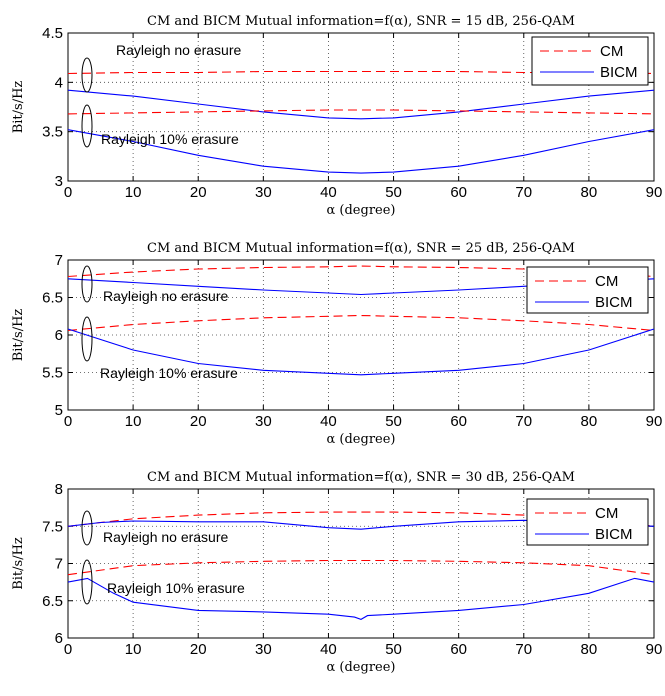 This screenshot has width=665, height=696. Describe the element at coordinates (59, 410) in the screenshot. I see `y-tick-label: 5` at that location.